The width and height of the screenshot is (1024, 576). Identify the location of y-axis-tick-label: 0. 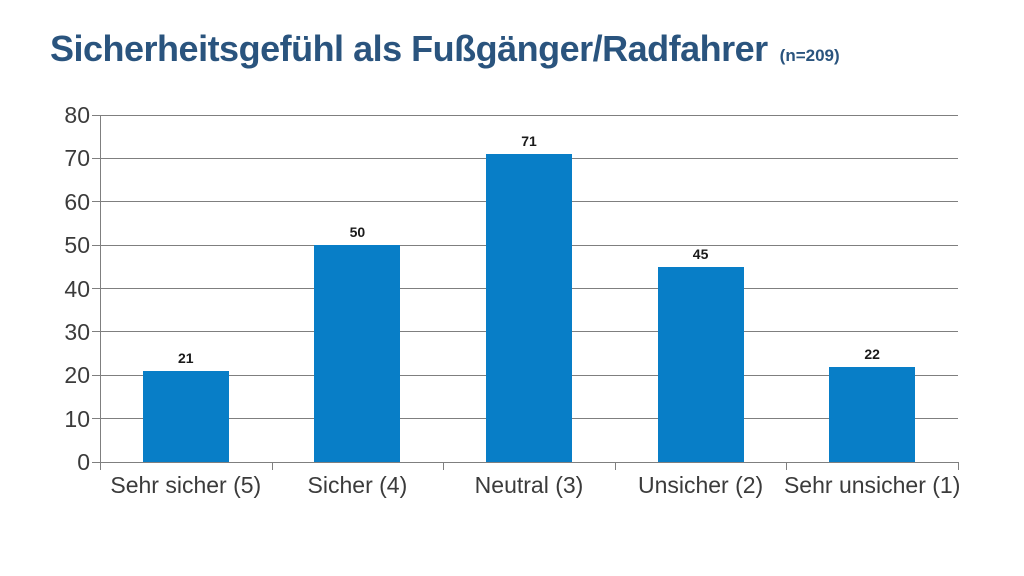
(83, 462).